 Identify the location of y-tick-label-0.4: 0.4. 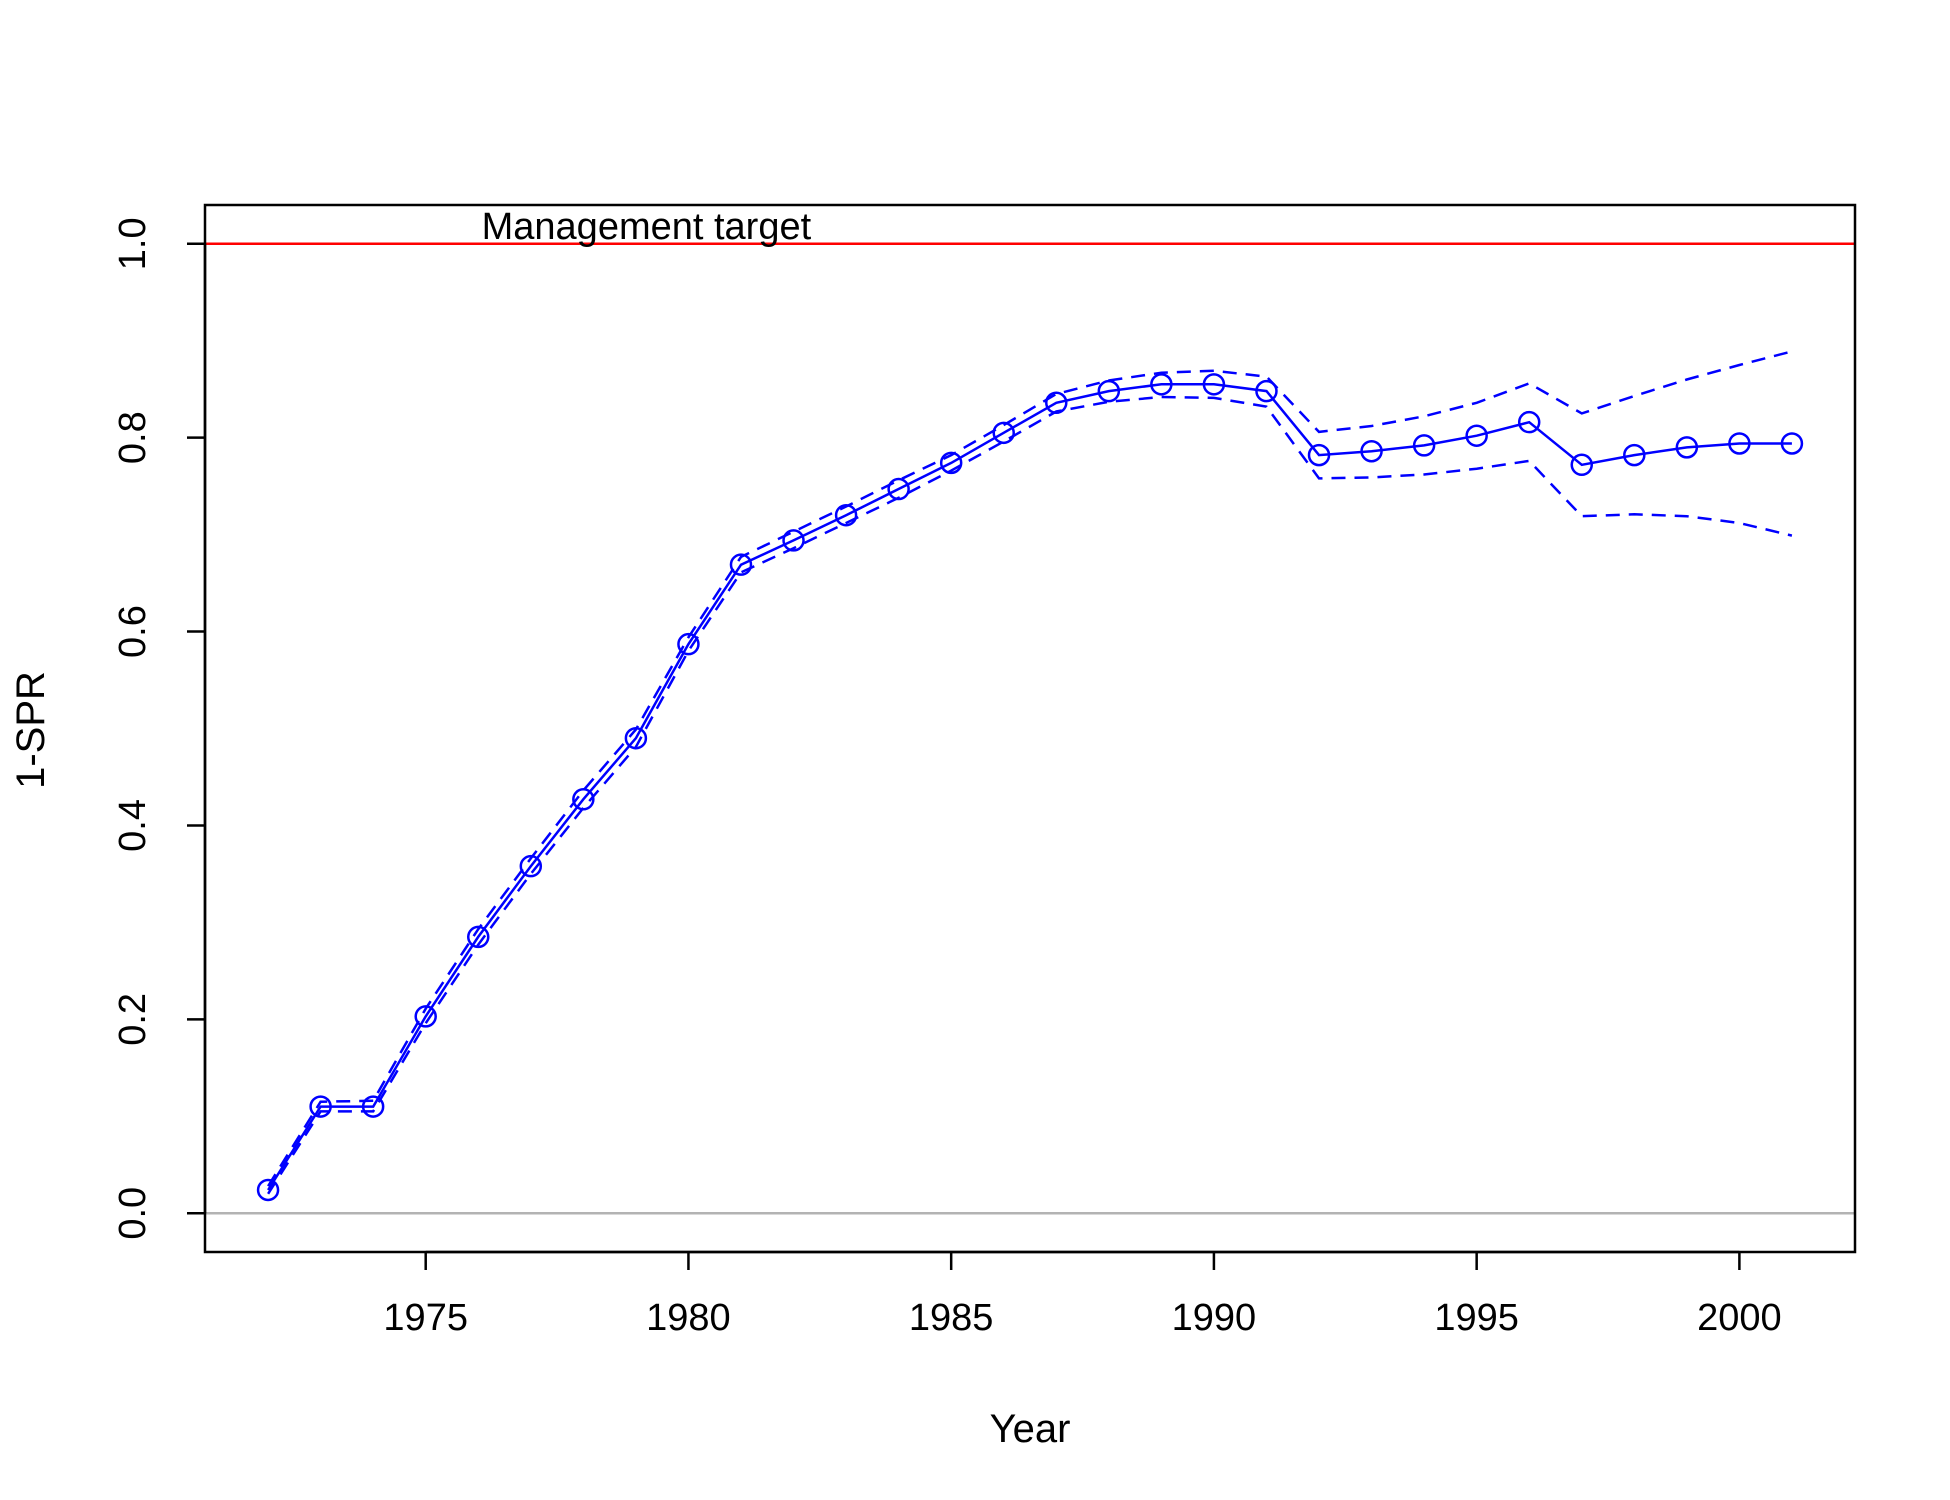
(133, 825).